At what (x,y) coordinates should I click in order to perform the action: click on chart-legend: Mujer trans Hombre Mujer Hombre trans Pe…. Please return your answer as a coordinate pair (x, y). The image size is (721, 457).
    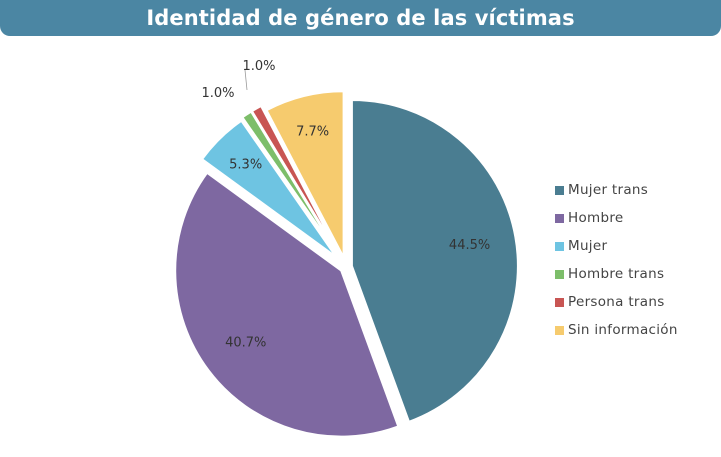
    Looking at the image, I should click on (616, 260).